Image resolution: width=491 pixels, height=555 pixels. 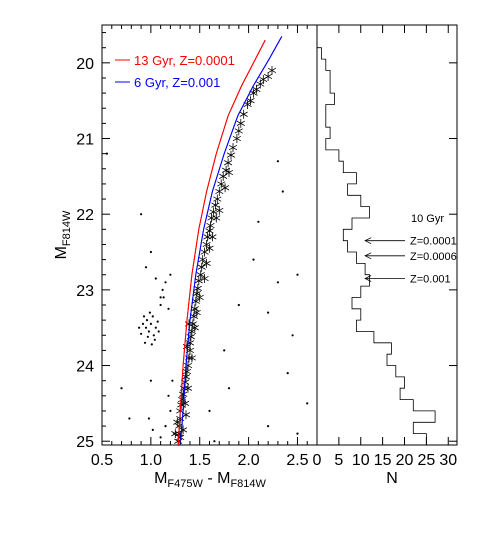 What do you see at coordinates (85, 367) in the screenshot?
I see `y-tick-label: 24` at bounding box center [85, 367].